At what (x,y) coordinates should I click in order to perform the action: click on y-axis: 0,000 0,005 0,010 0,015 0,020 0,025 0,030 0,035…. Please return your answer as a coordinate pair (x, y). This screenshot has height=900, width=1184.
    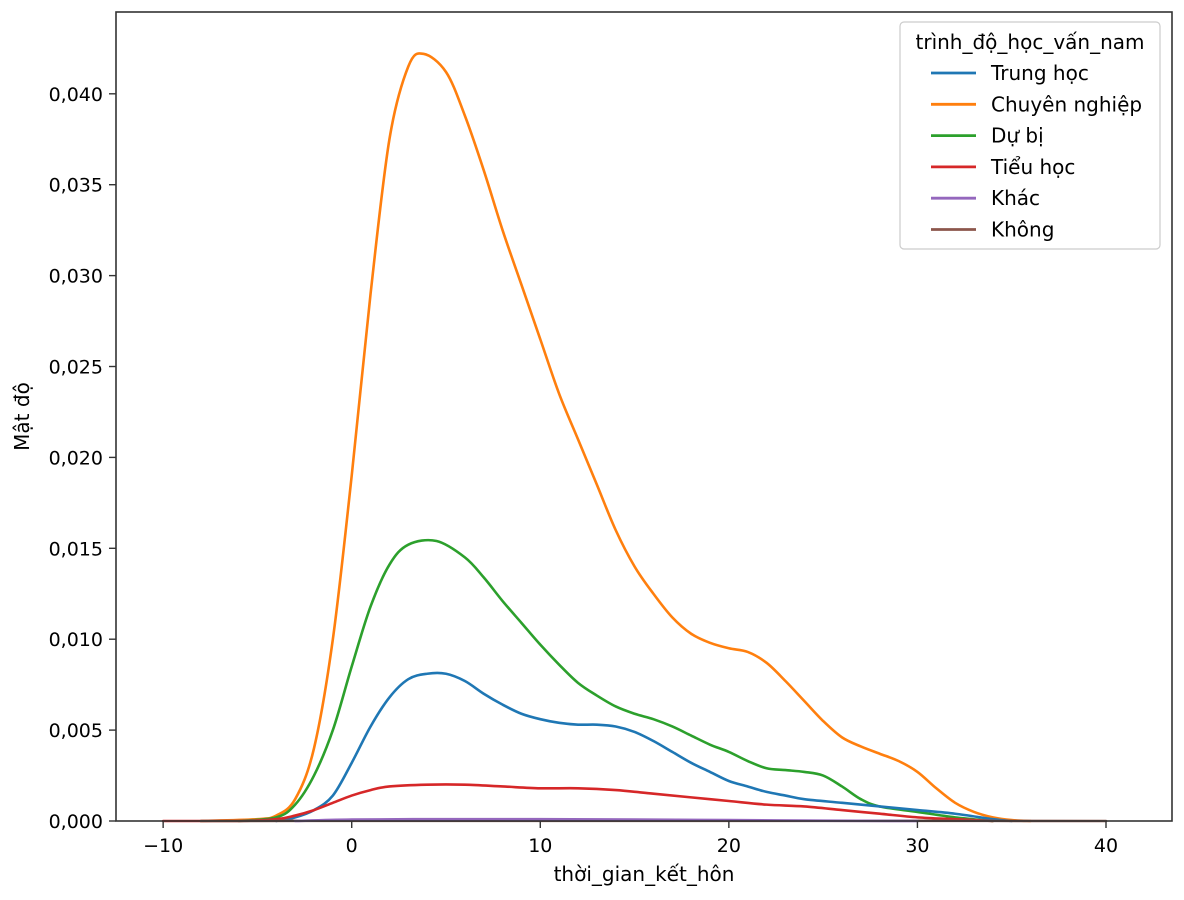
    Looking at the image, I should click on (82, 458).